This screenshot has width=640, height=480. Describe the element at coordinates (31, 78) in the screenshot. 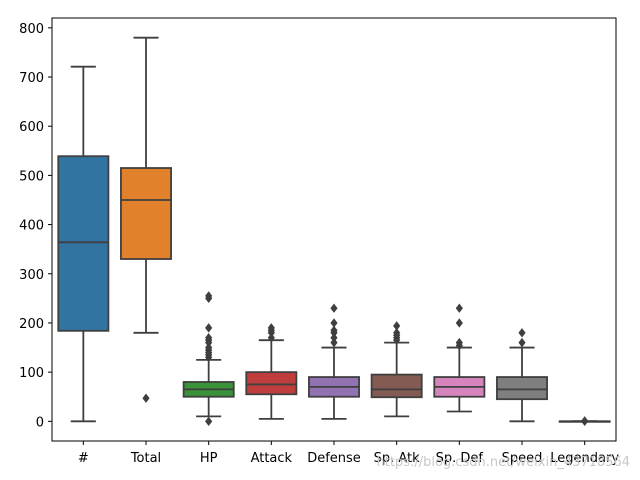

I see `y-tick-label: 700` at that location.